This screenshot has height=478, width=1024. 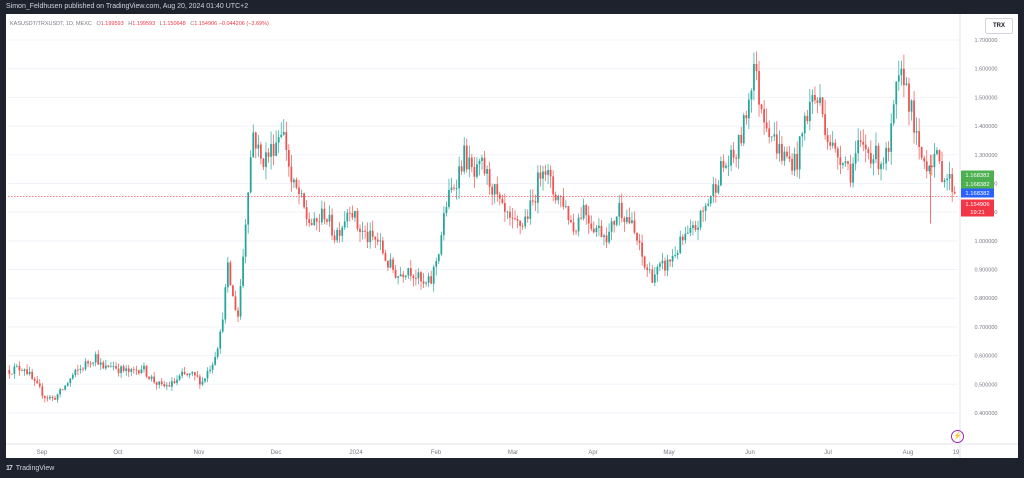 I want to click on legend-high: 1.199593, so click(x=144, y=24).